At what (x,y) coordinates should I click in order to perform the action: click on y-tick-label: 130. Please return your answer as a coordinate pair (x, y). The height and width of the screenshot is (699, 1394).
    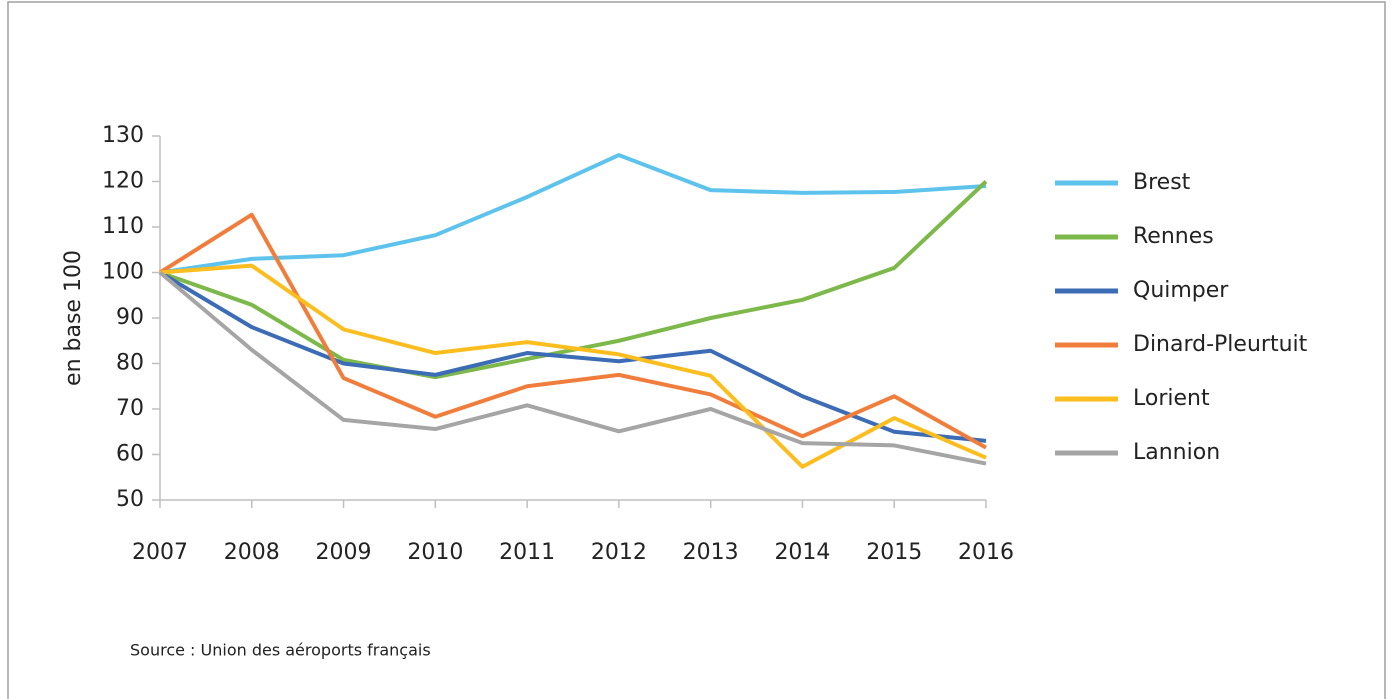
    Looking at the image, I should click on (123, 135).